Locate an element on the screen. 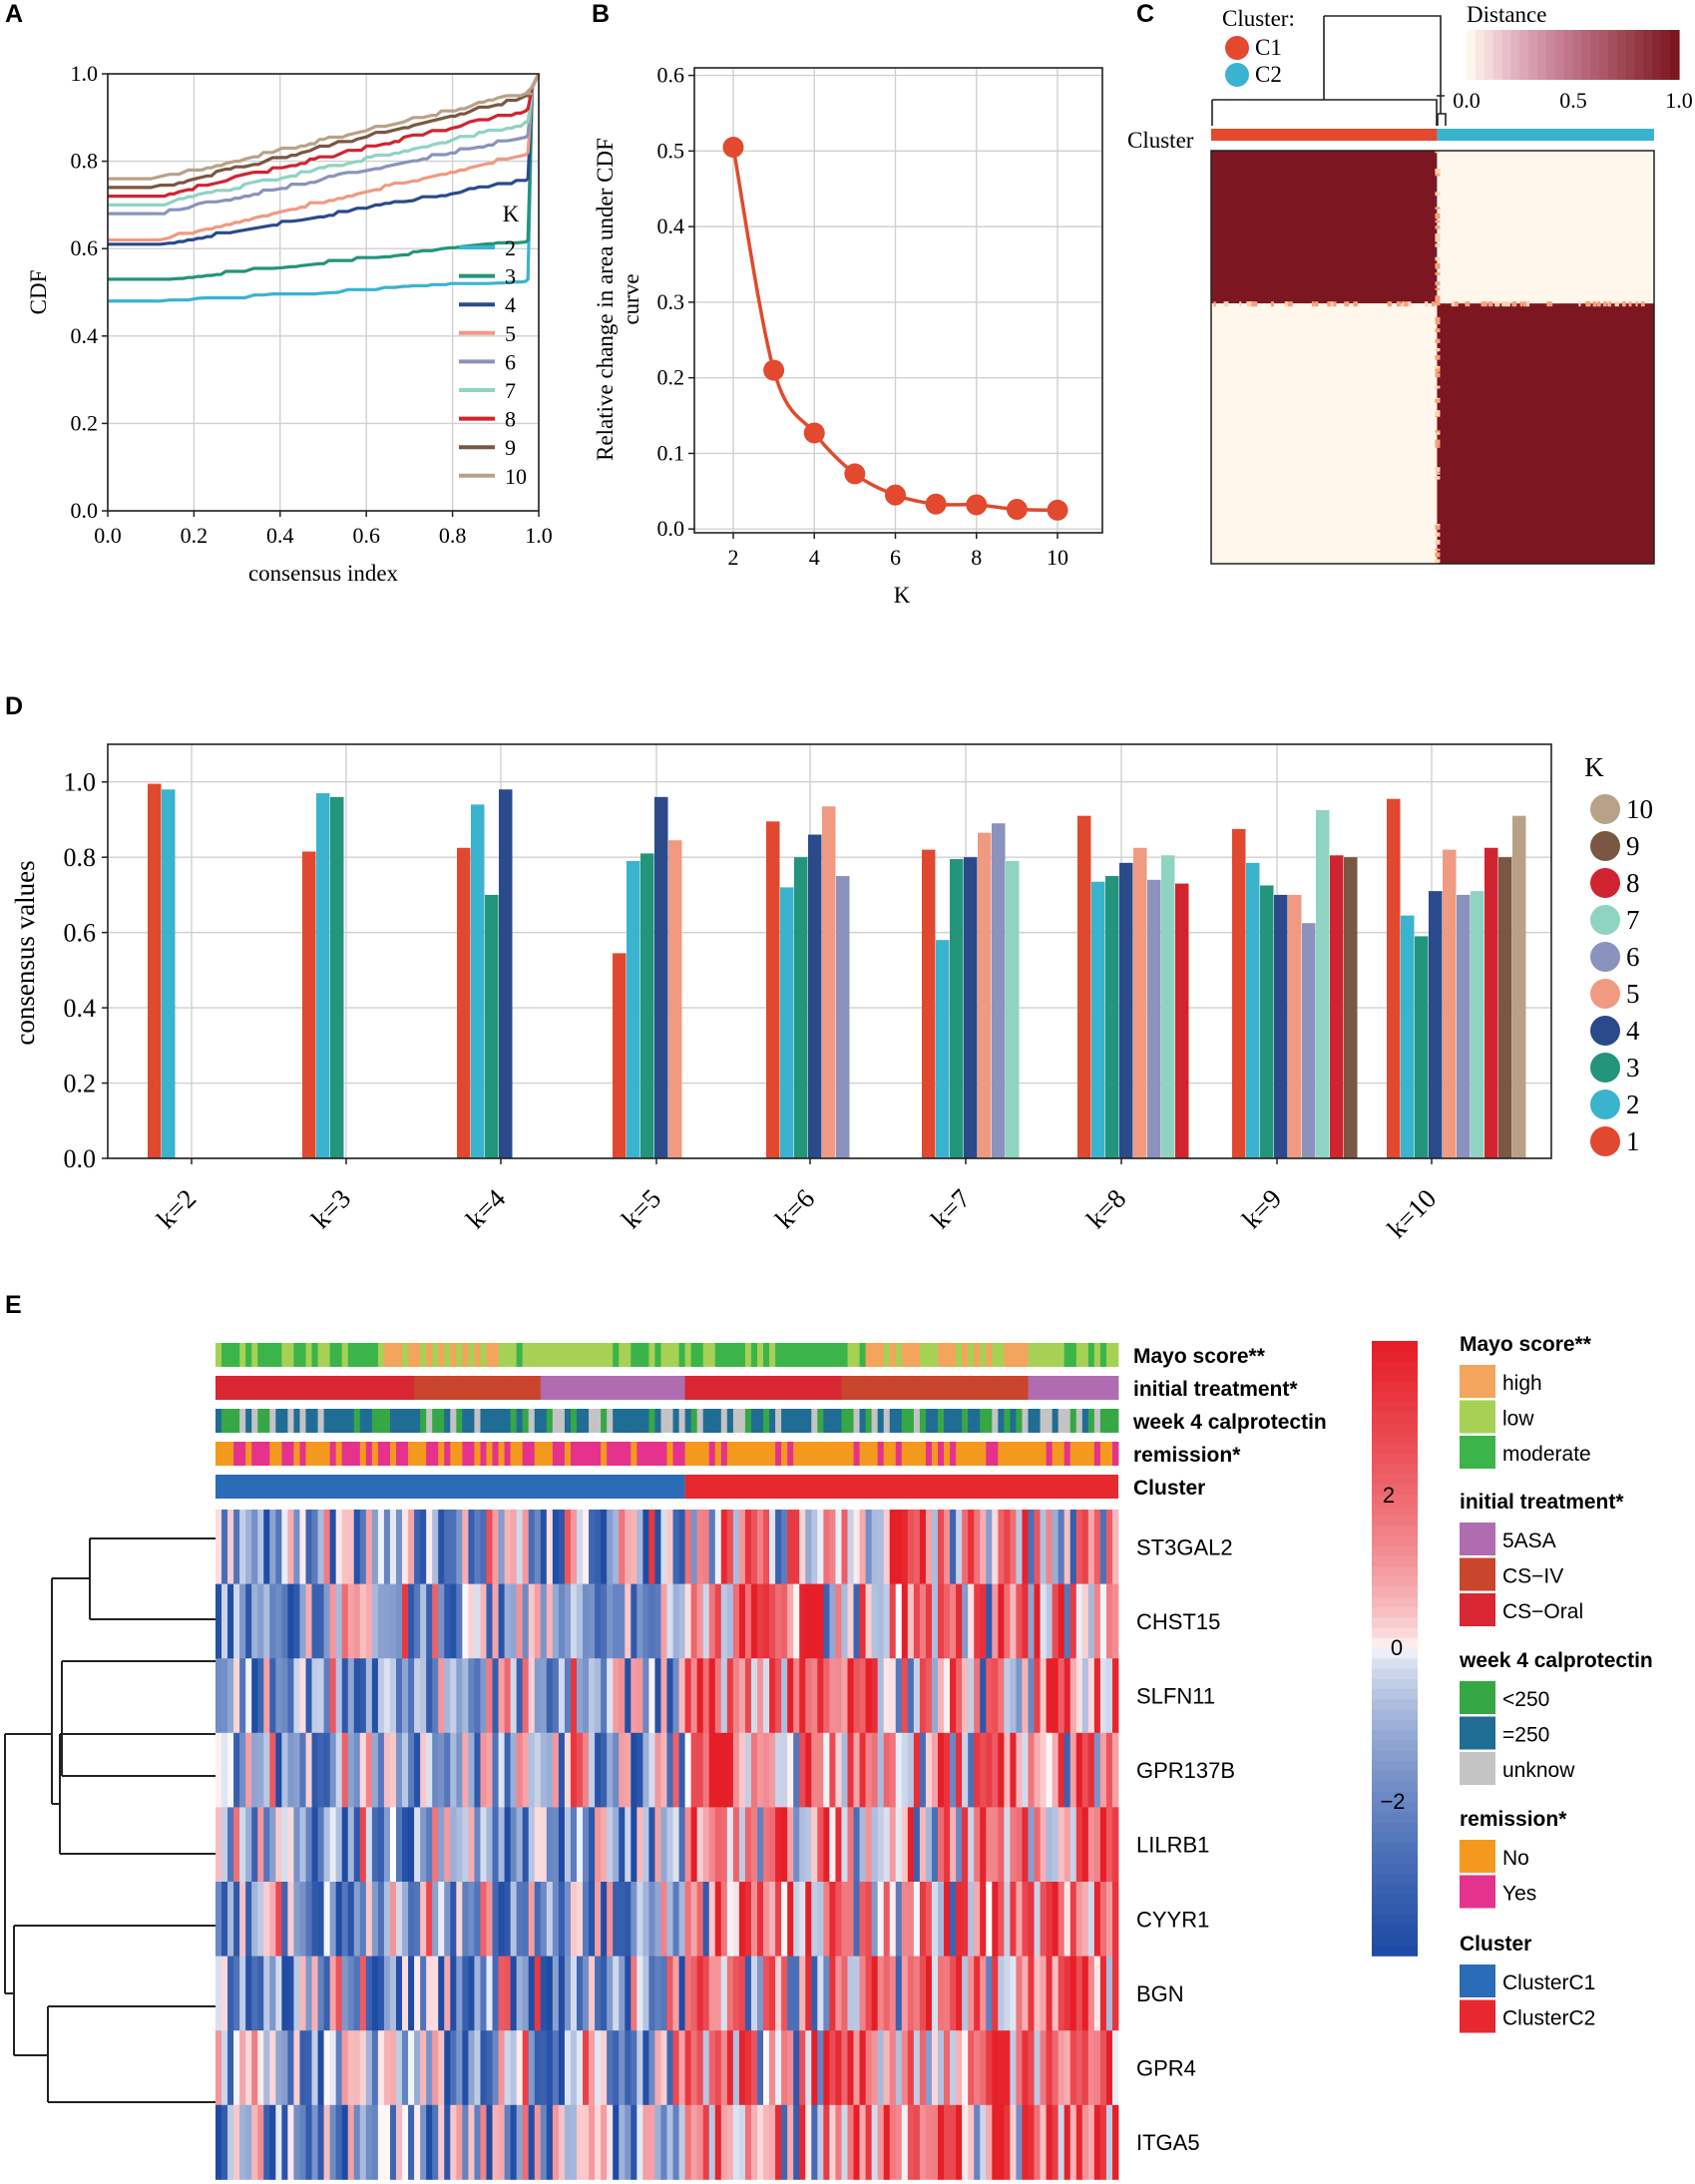 The width and height of the screenshot is (1695, 2184). panel-e-legend-title-4: Cluster is located at coordinates (1495, 1944).